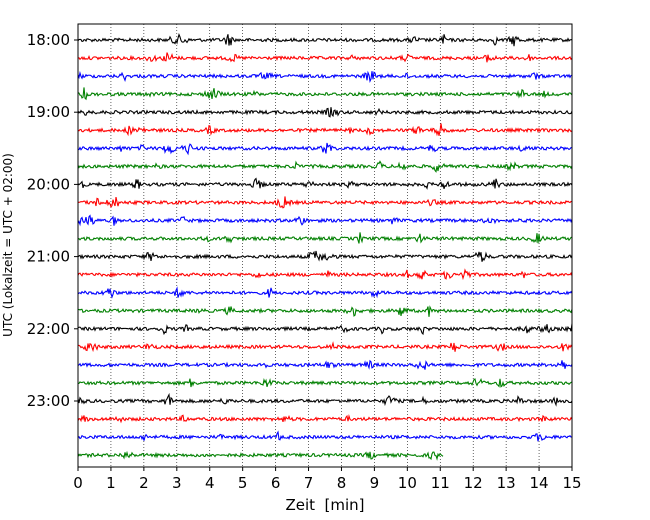 Image resolution: width=650 pixels, height=520 pixels. I want to click on y-axis: 18:00 19:00 20:00 21:00 22:00 23:00, so click(52, 220).